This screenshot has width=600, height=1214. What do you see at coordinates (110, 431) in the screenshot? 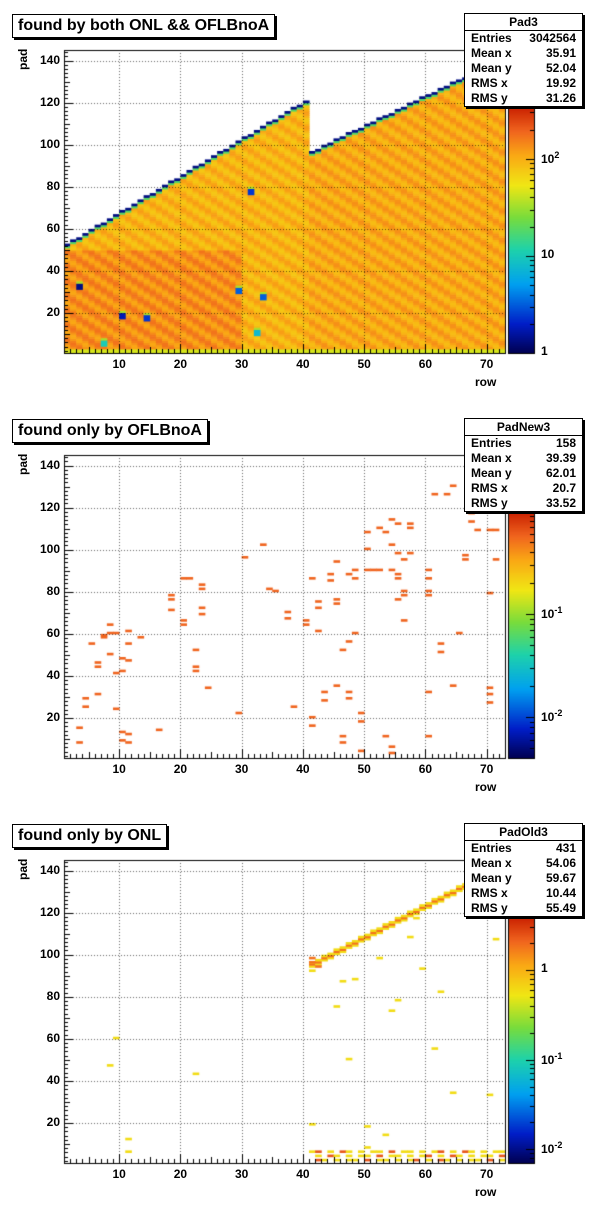
I see `plot-title: found only by OFLBnoA` at bounding box center [110, 431].